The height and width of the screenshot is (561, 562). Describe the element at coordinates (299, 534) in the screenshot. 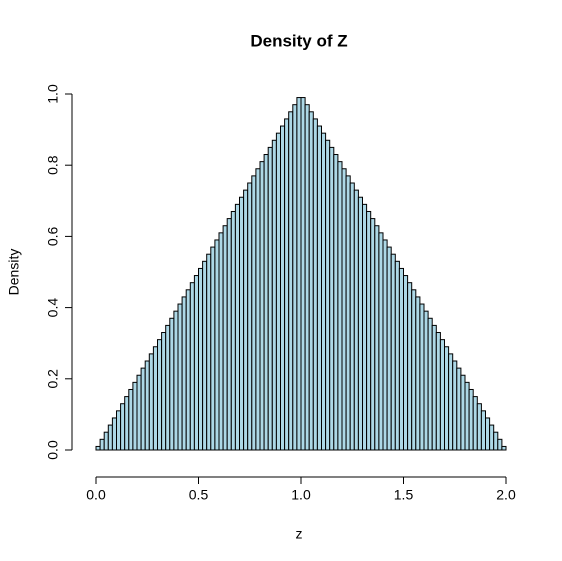

I see `x-axis-label: z` at that location.